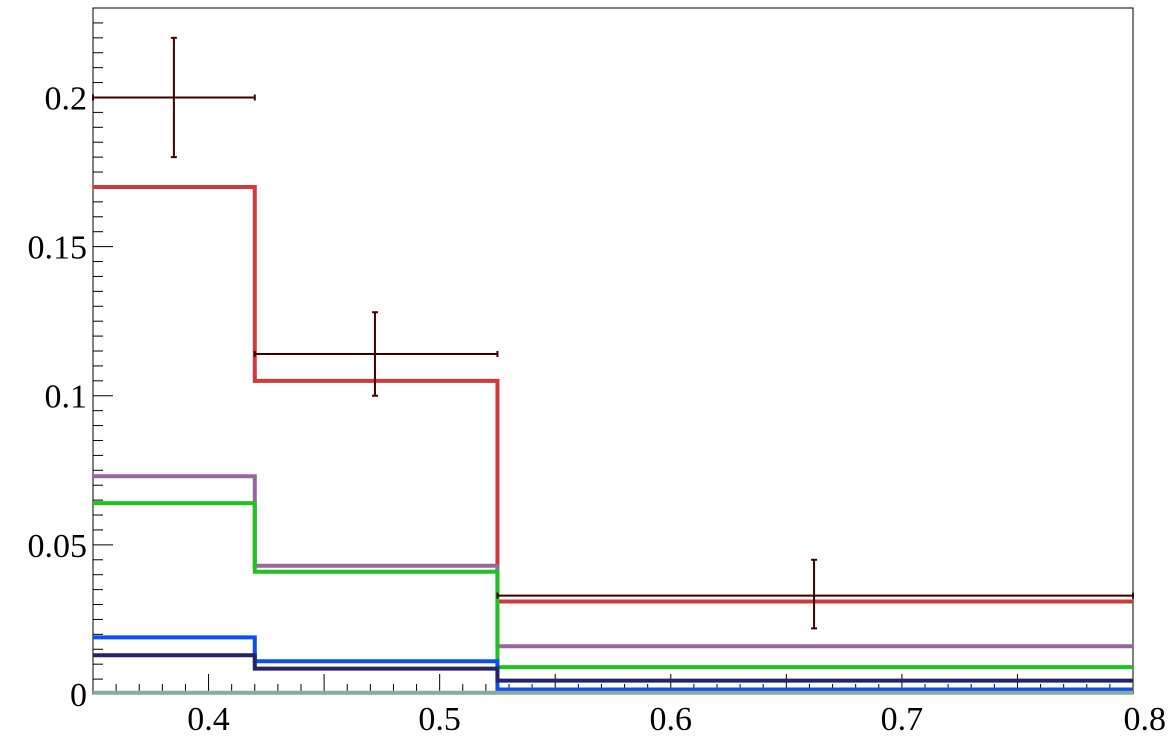  I want to click on x-tick-label: 0.4, so click(208, 719).